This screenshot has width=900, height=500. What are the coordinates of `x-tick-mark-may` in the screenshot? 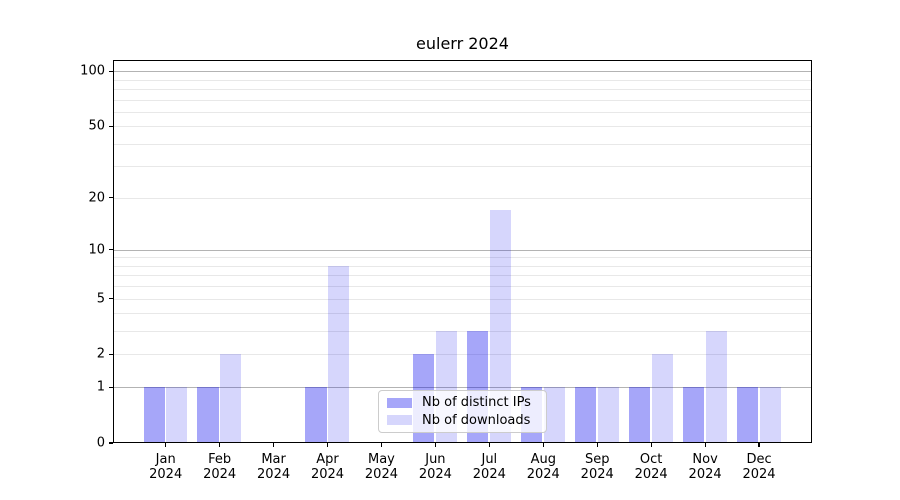 It's located at (381, 445).